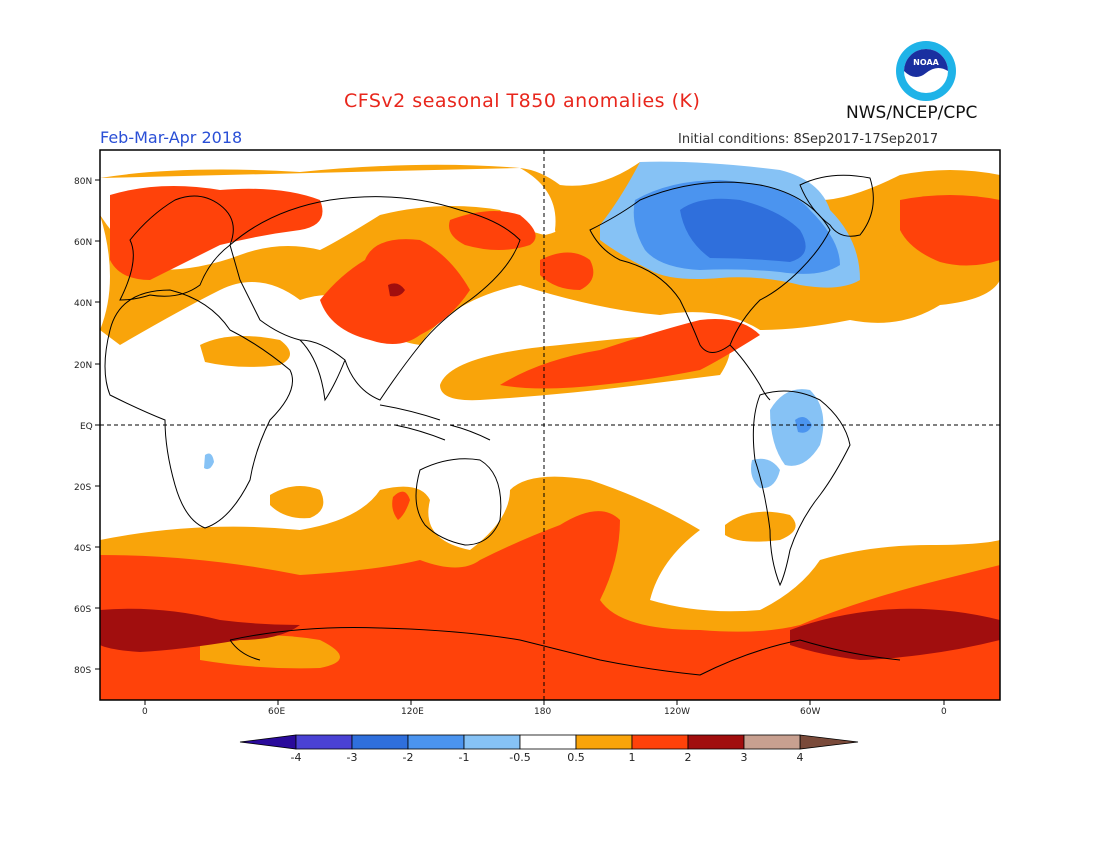  I want to click on lat-label: EQ, so click(86, 427).